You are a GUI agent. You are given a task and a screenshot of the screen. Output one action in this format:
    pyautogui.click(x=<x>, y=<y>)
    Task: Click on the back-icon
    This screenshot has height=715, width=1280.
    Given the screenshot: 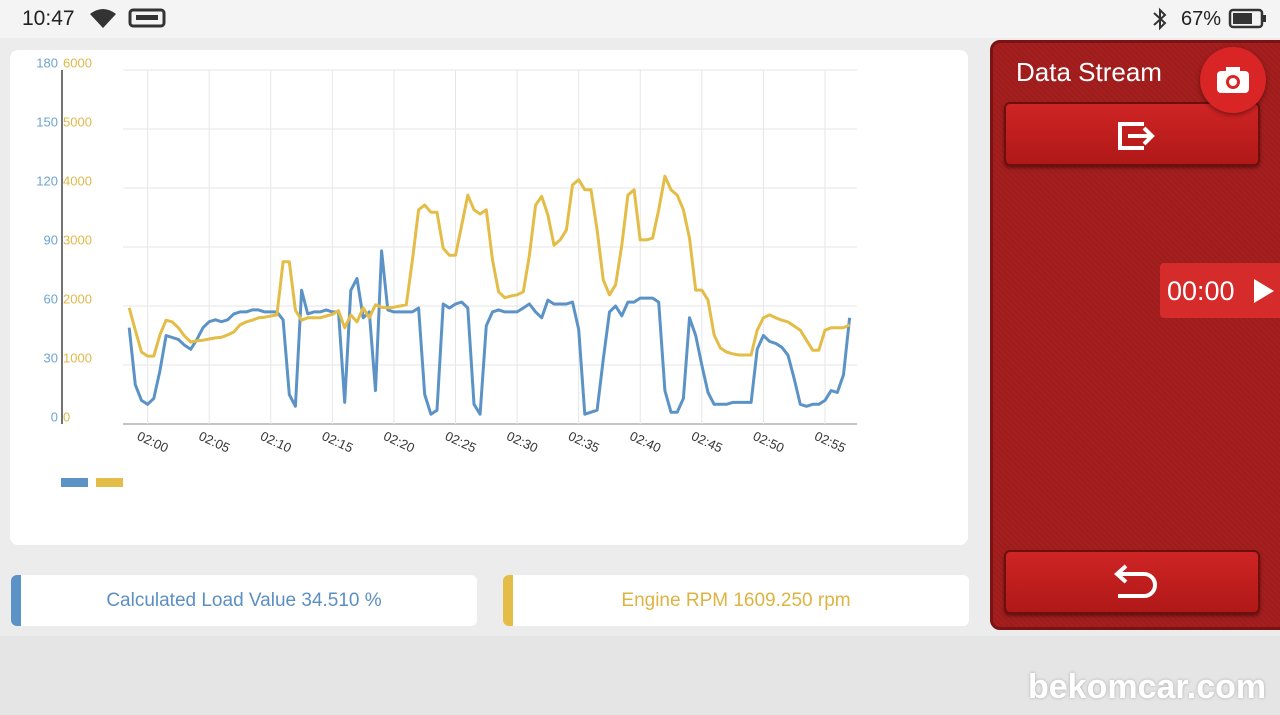 What is the action you would take?
    pyautogui.click(x=1135, y=581)
    